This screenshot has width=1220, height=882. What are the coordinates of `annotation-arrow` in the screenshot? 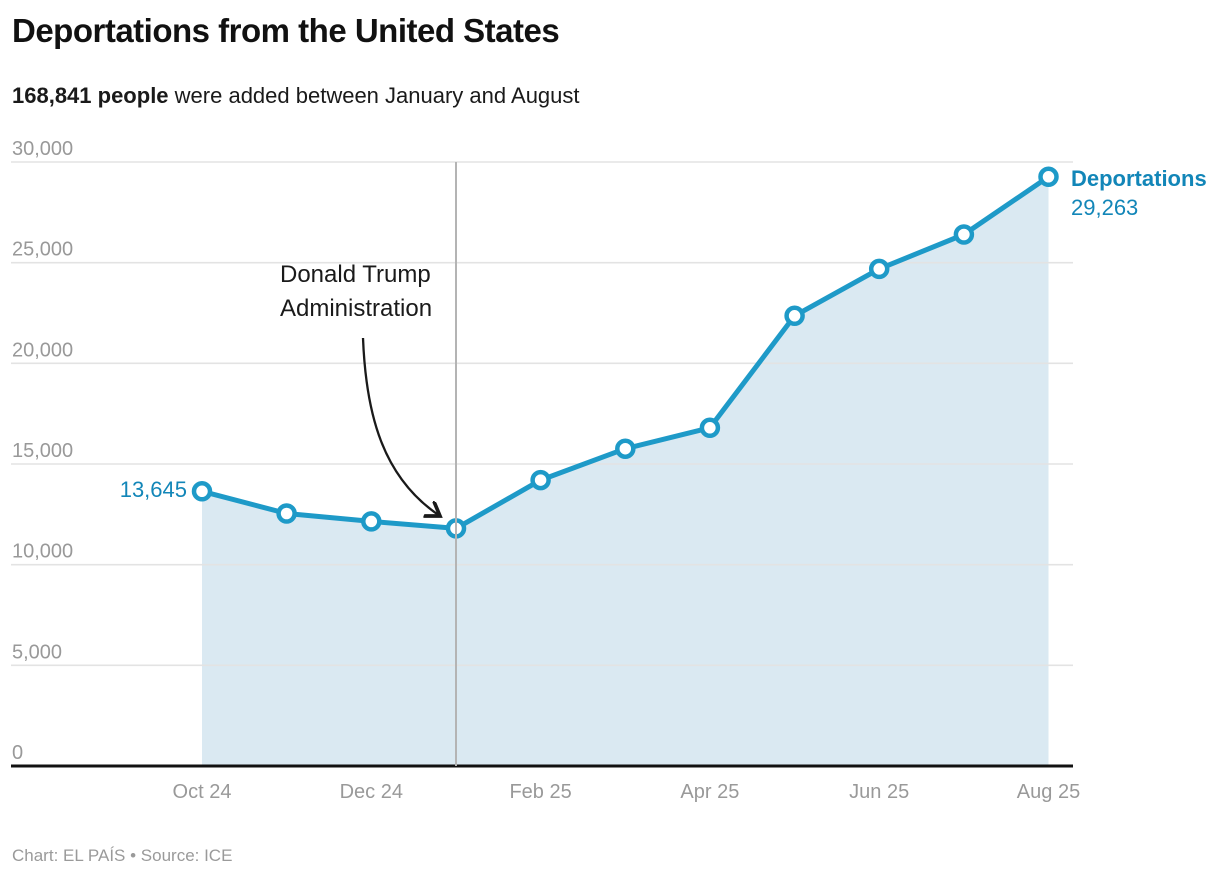 It's located at (400, 426).